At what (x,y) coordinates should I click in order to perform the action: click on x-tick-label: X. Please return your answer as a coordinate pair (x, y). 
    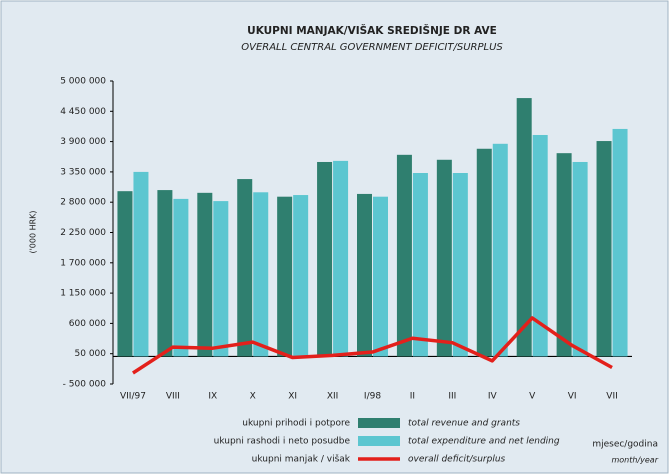
    Looking at the image, I should click on (253, 397).